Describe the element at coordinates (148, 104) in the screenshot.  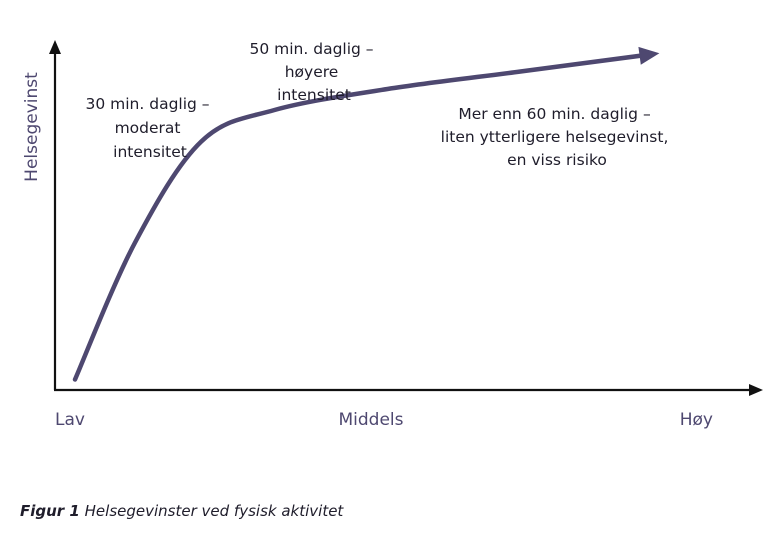
I see `annotation-30-min-line: 30 min. daglig –` at that location.